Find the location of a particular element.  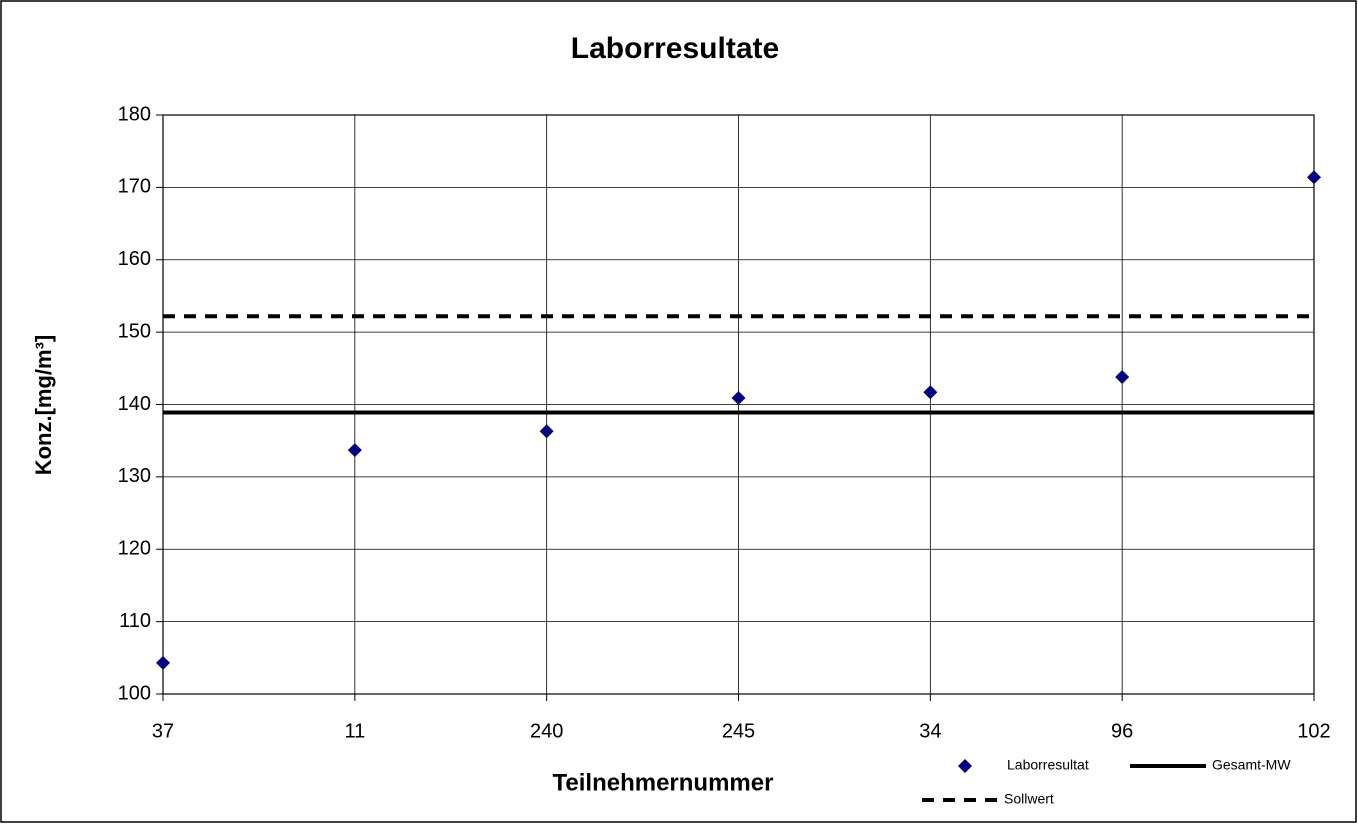

x-tick-label: 34 is located at coordinates (930, 731).